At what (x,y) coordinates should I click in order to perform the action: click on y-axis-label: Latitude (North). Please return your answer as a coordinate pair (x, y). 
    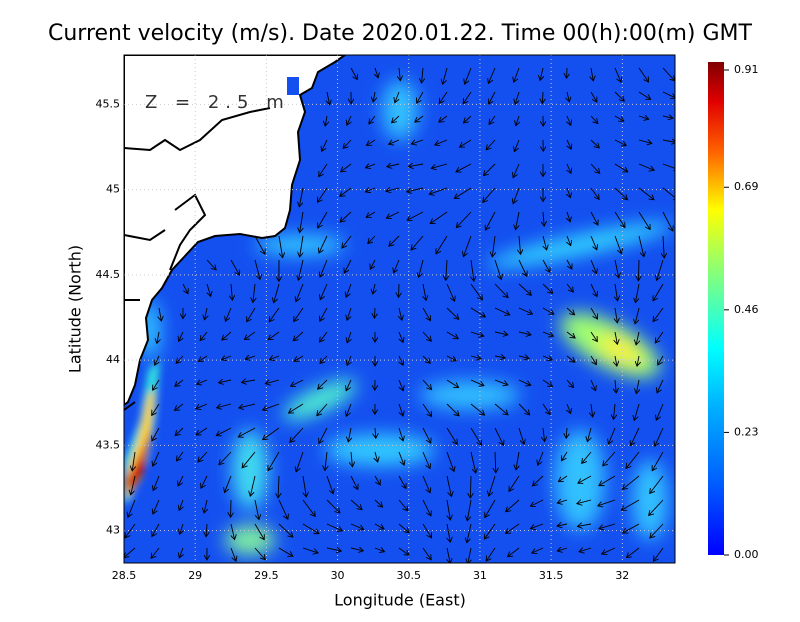
    Looking at the image, I should click on (75, 309).